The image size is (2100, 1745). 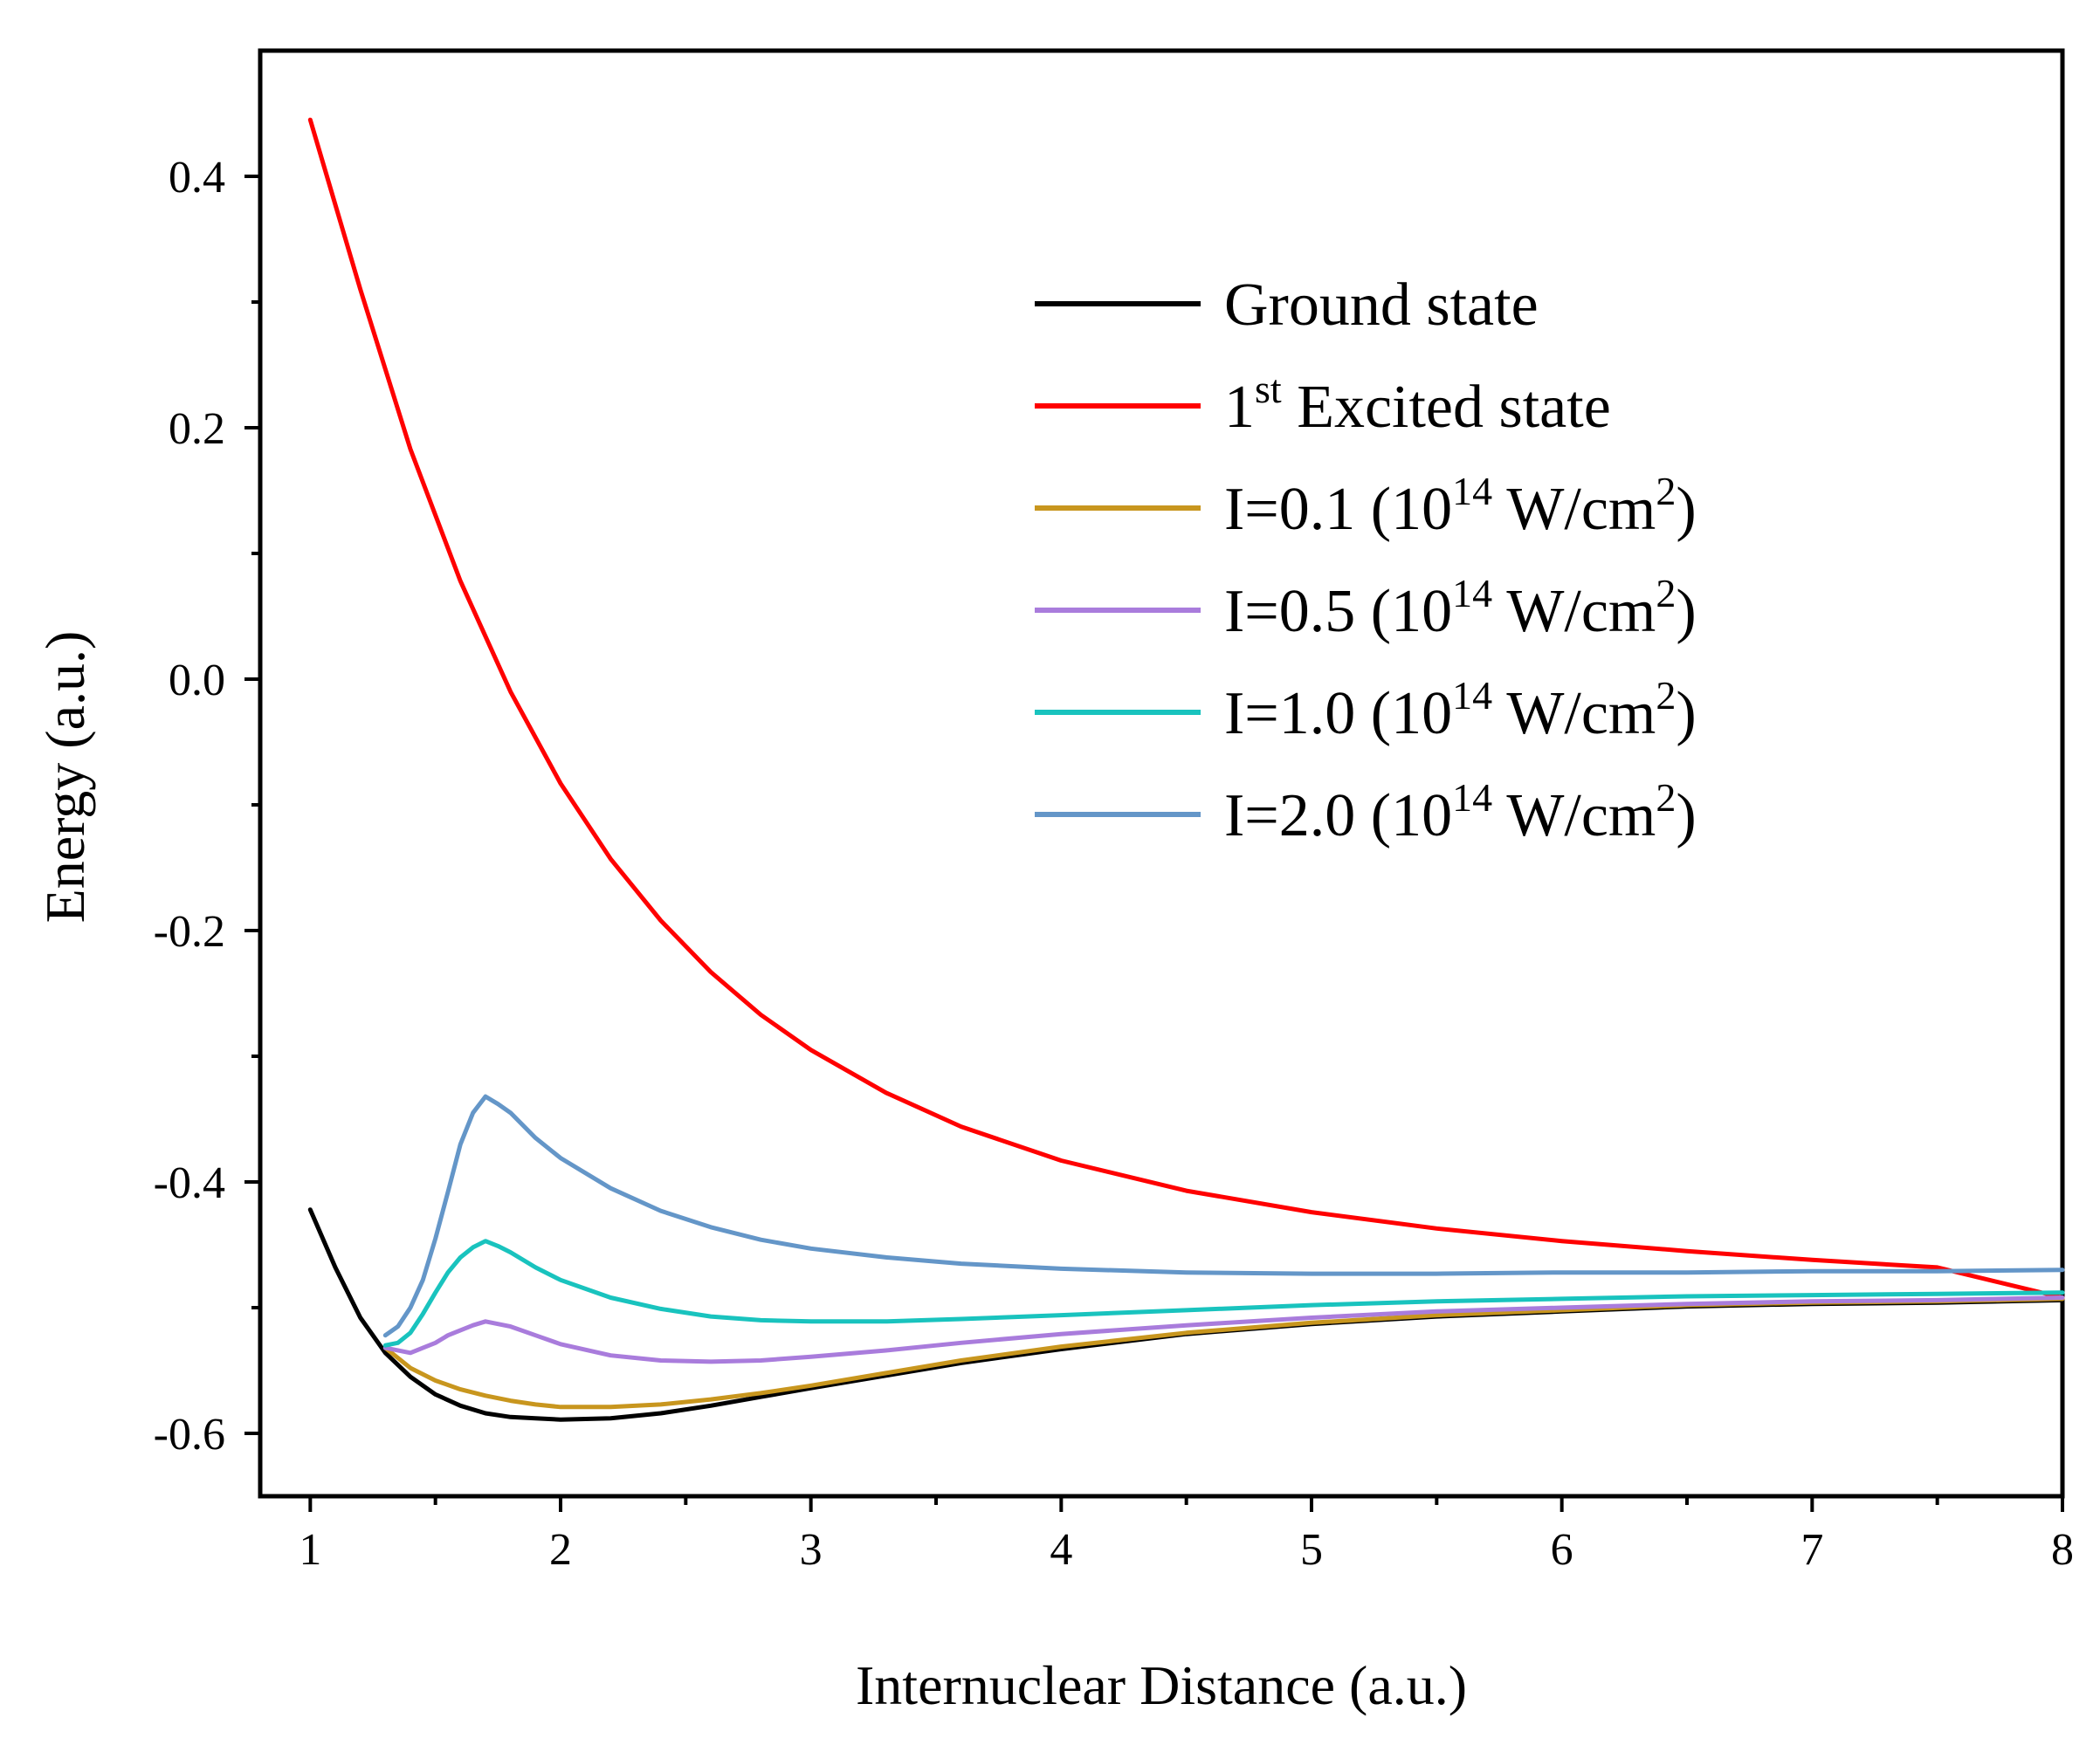 I want to click on legend-label-4: I=0.5 (1014 W/cm2), so click(x=1460, y=608).